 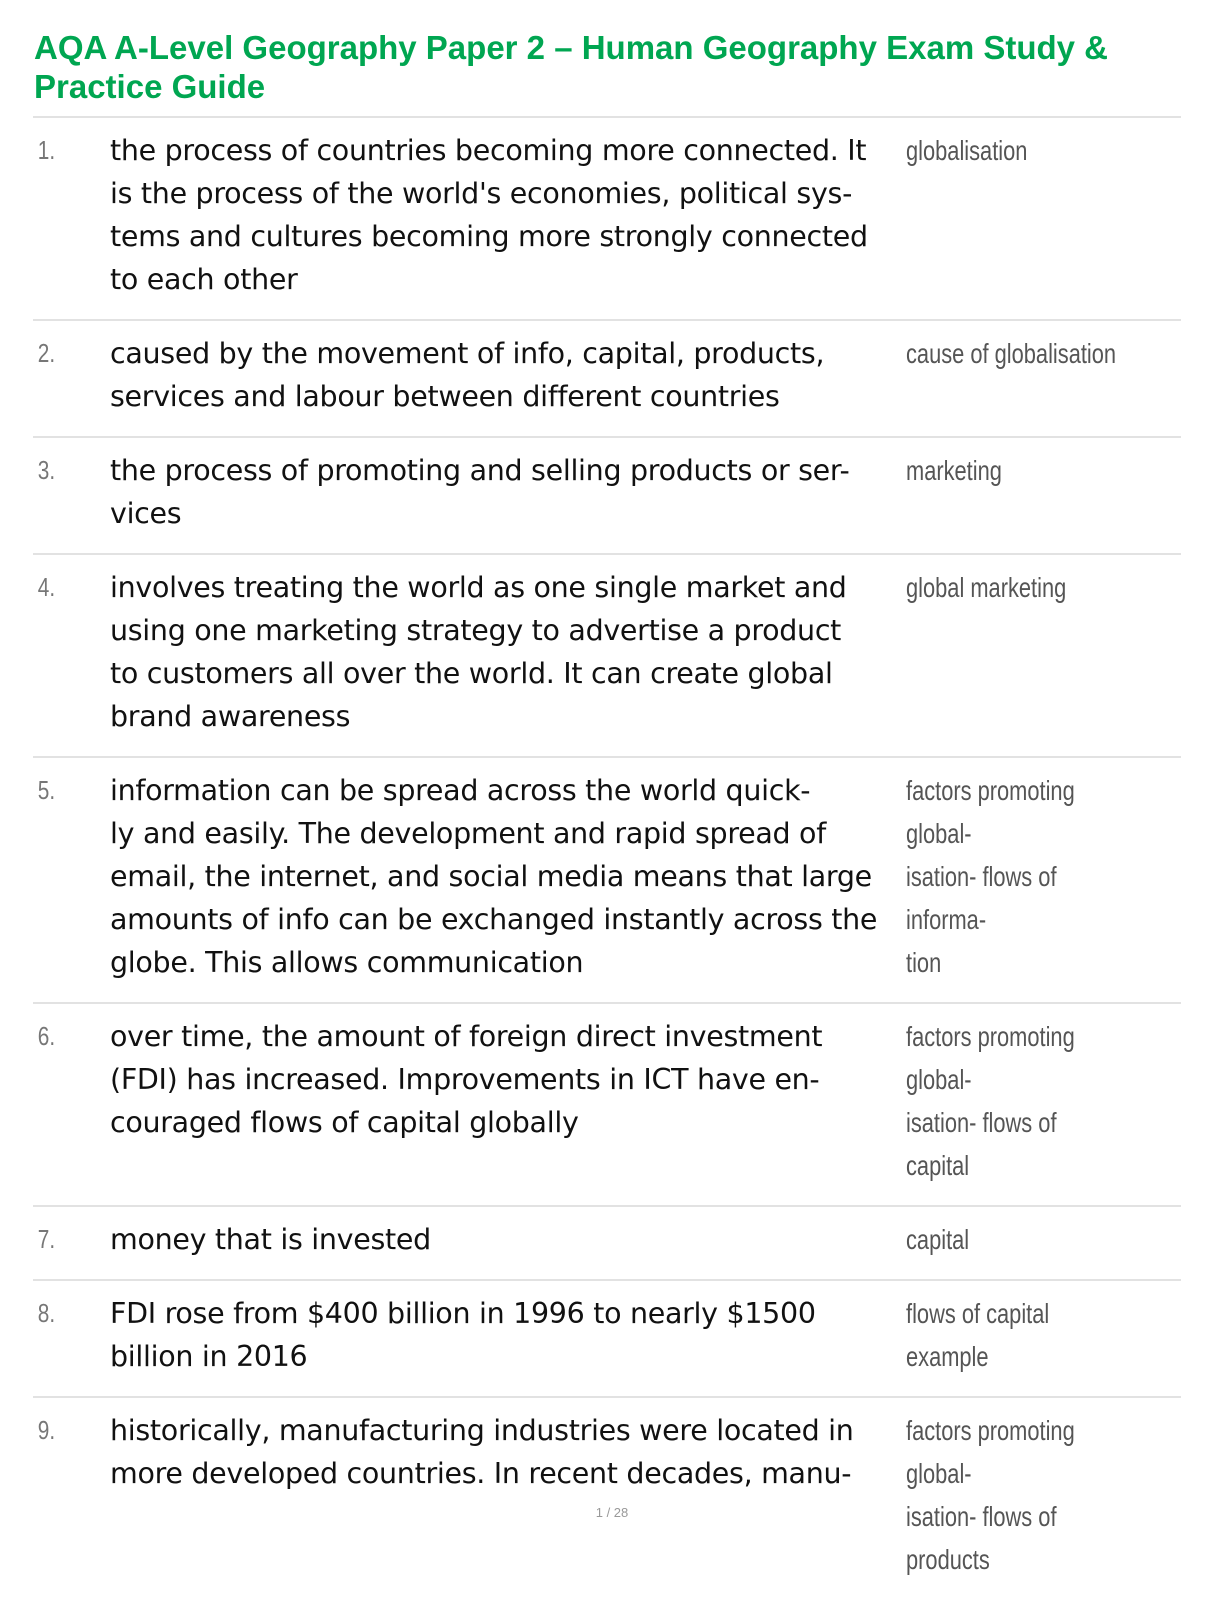 I want to click on item-definition: money that is invested, so click(x=270, y=1239).